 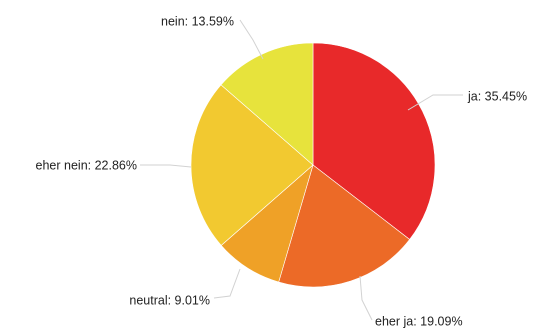 I want to click on pie-slice-eher-ja, so click(x=344, y=226).